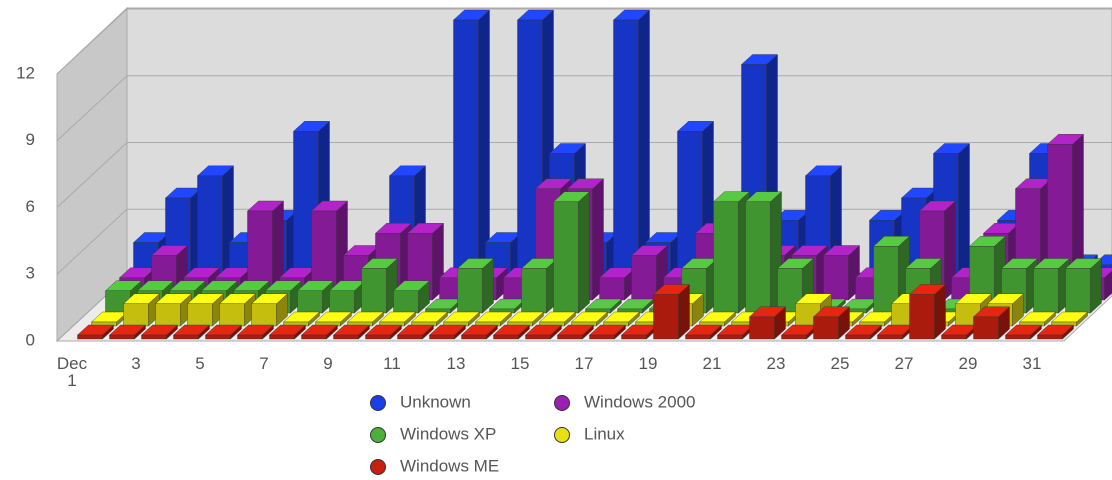 This screenshot has width=1112, height=480. Describe the element at coordinates (604, 433) in the screenshot. I see `legend-label: Linux` at that location.